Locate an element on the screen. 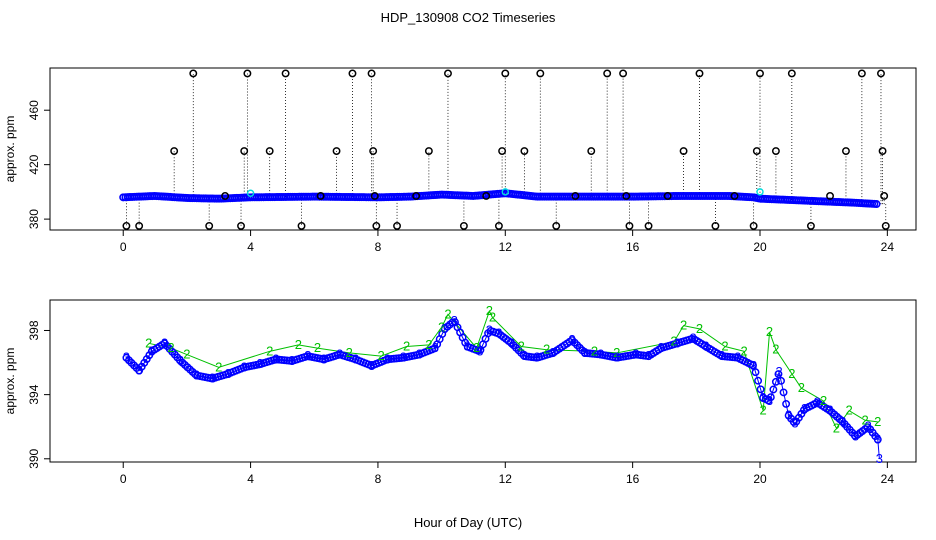  top-x-tick-label: 20 is located at coordinates (760, 247).